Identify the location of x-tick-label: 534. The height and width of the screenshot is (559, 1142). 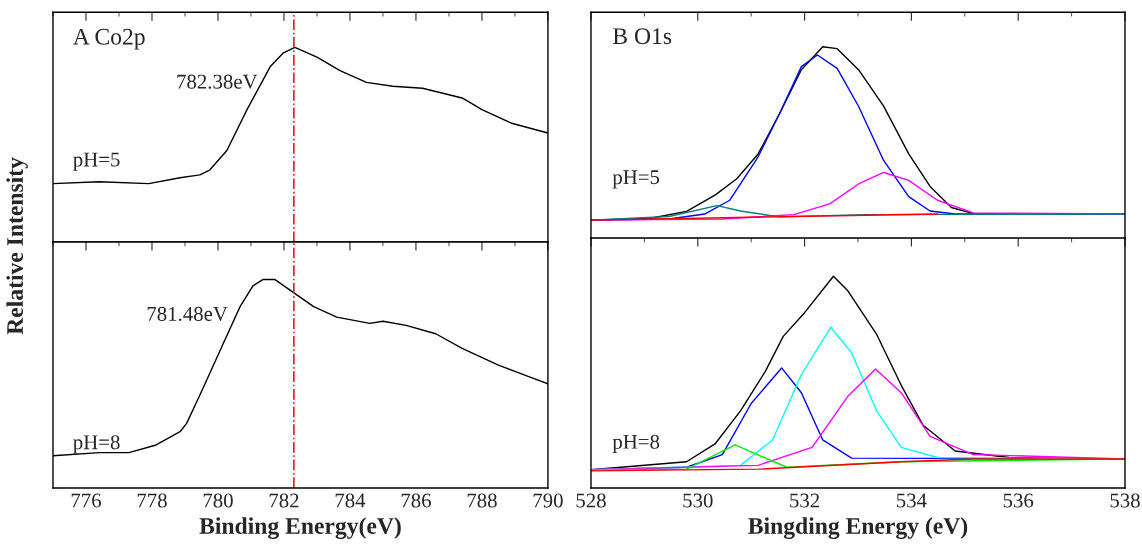
(911, 500).